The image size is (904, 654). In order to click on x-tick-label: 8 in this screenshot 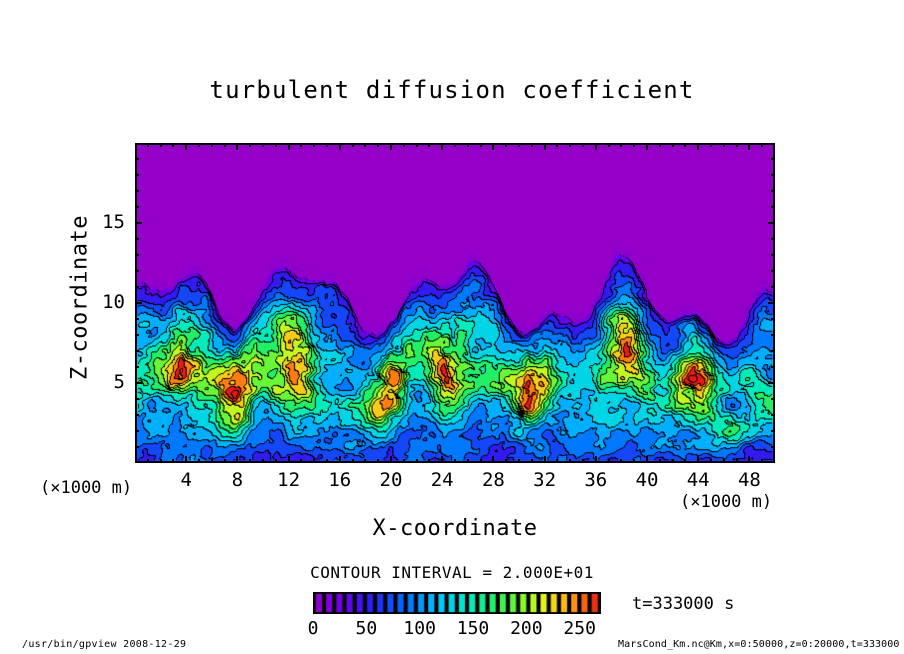, I will do `click(237, 480)`.